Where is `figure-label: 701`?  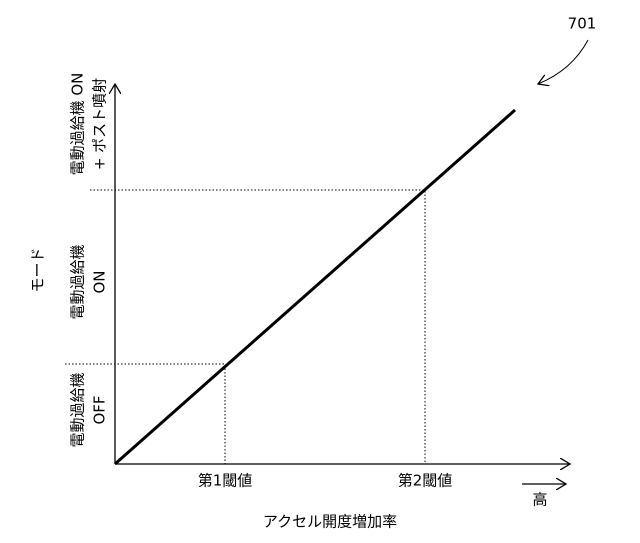
figure-label: 701 is located at coordinates (582, 24).